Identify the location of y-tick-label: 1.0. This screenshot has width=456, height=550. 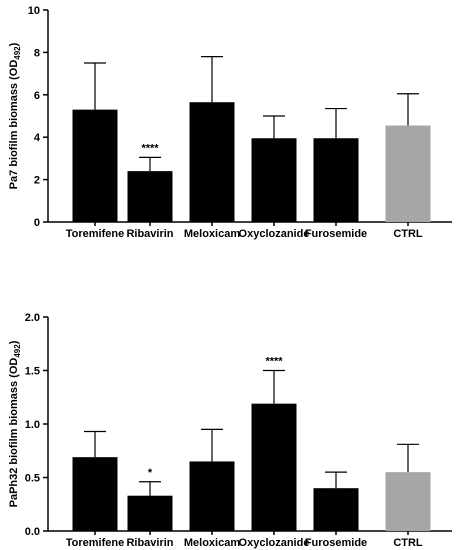
(32, 425).